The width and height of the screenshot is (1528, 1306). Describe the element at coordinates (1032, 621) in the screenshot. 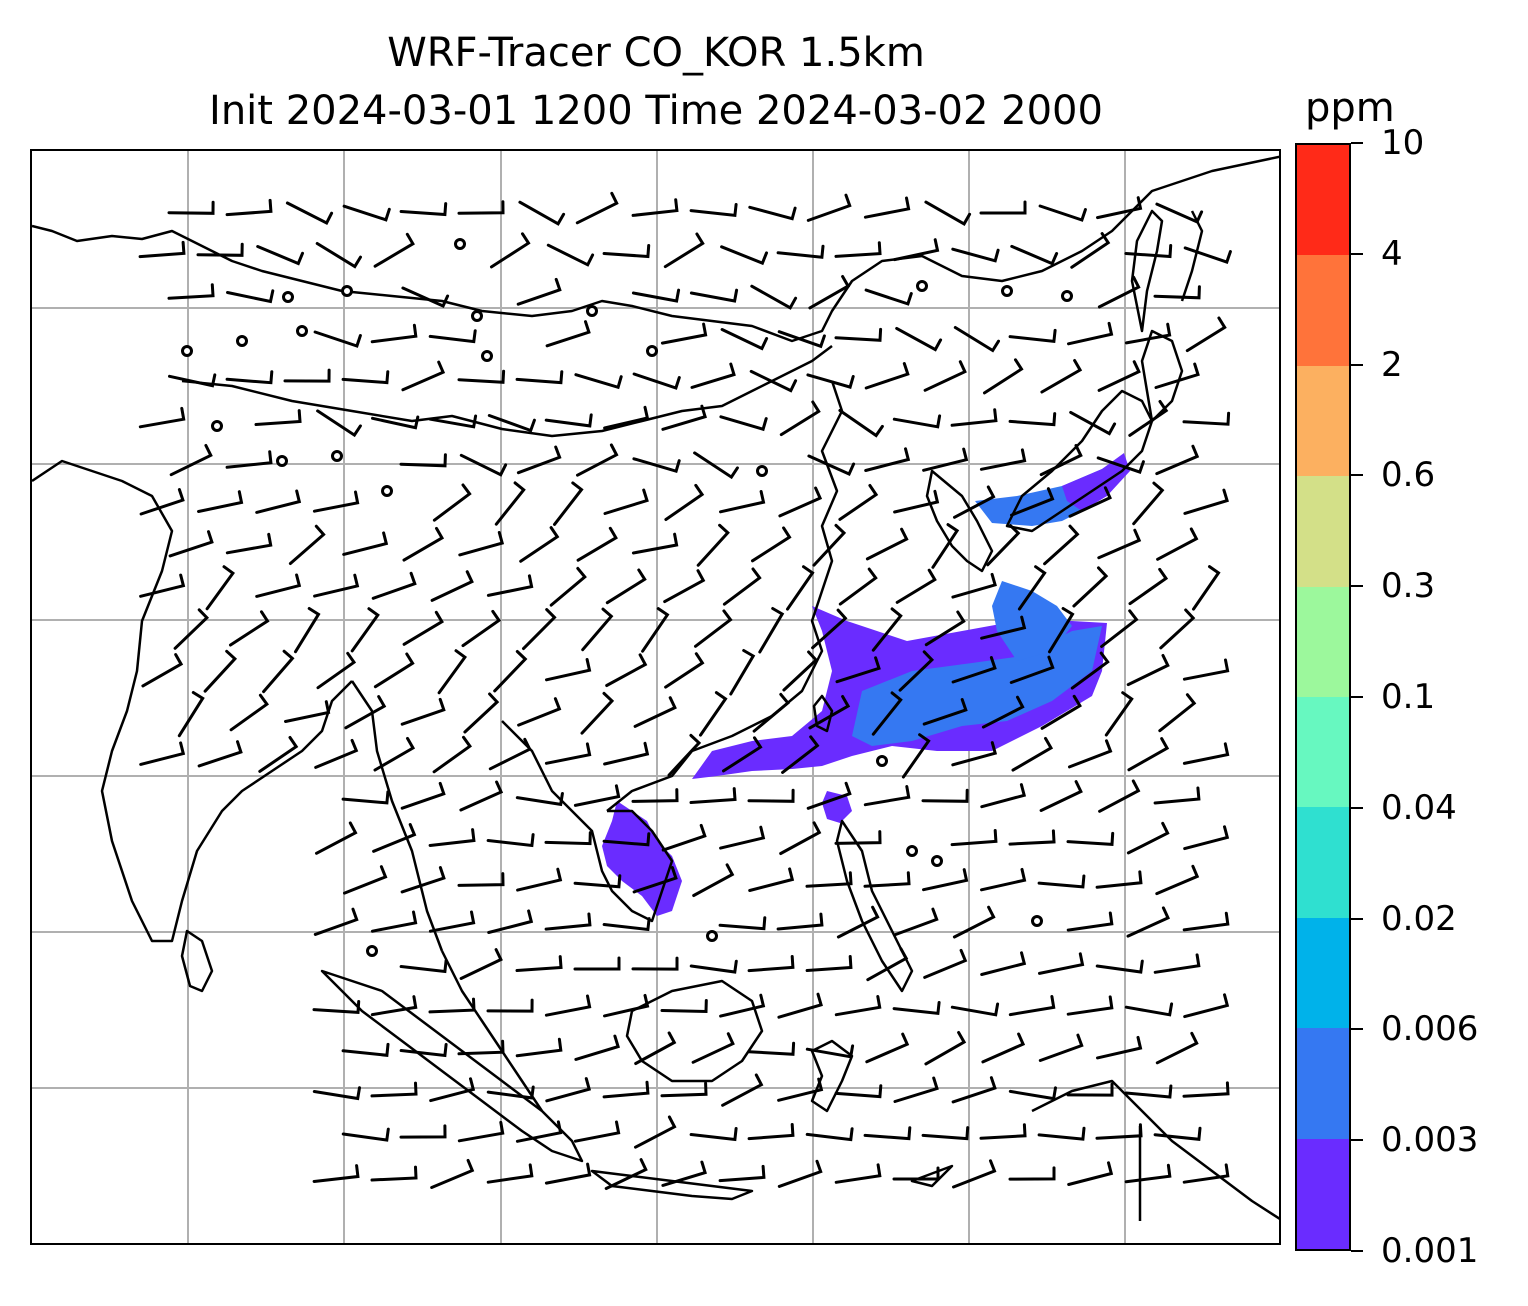

I see `plume-japan-sea` at that location.